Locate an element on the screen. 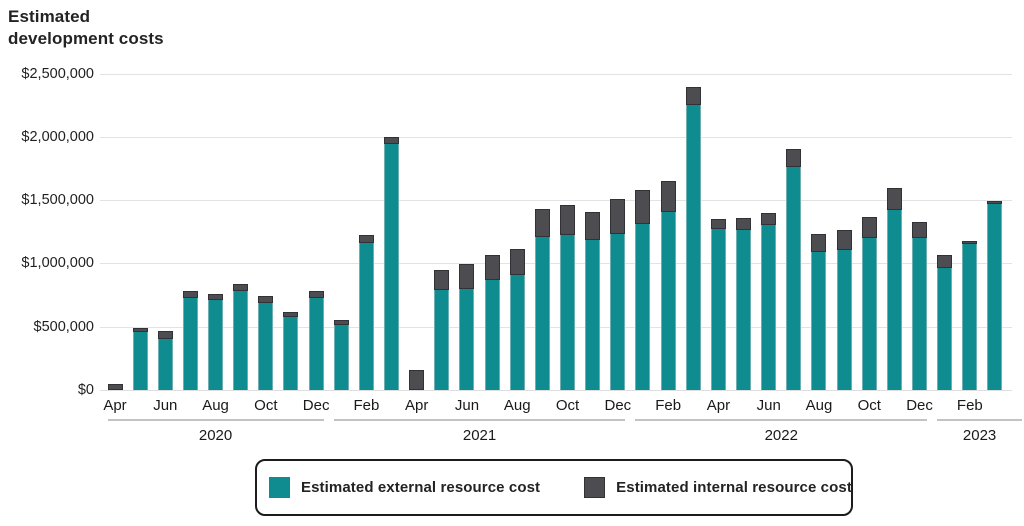 This screenshot has height=526, width=1024. chart-title: Estimated development costs is located at coordinates (86, 27).